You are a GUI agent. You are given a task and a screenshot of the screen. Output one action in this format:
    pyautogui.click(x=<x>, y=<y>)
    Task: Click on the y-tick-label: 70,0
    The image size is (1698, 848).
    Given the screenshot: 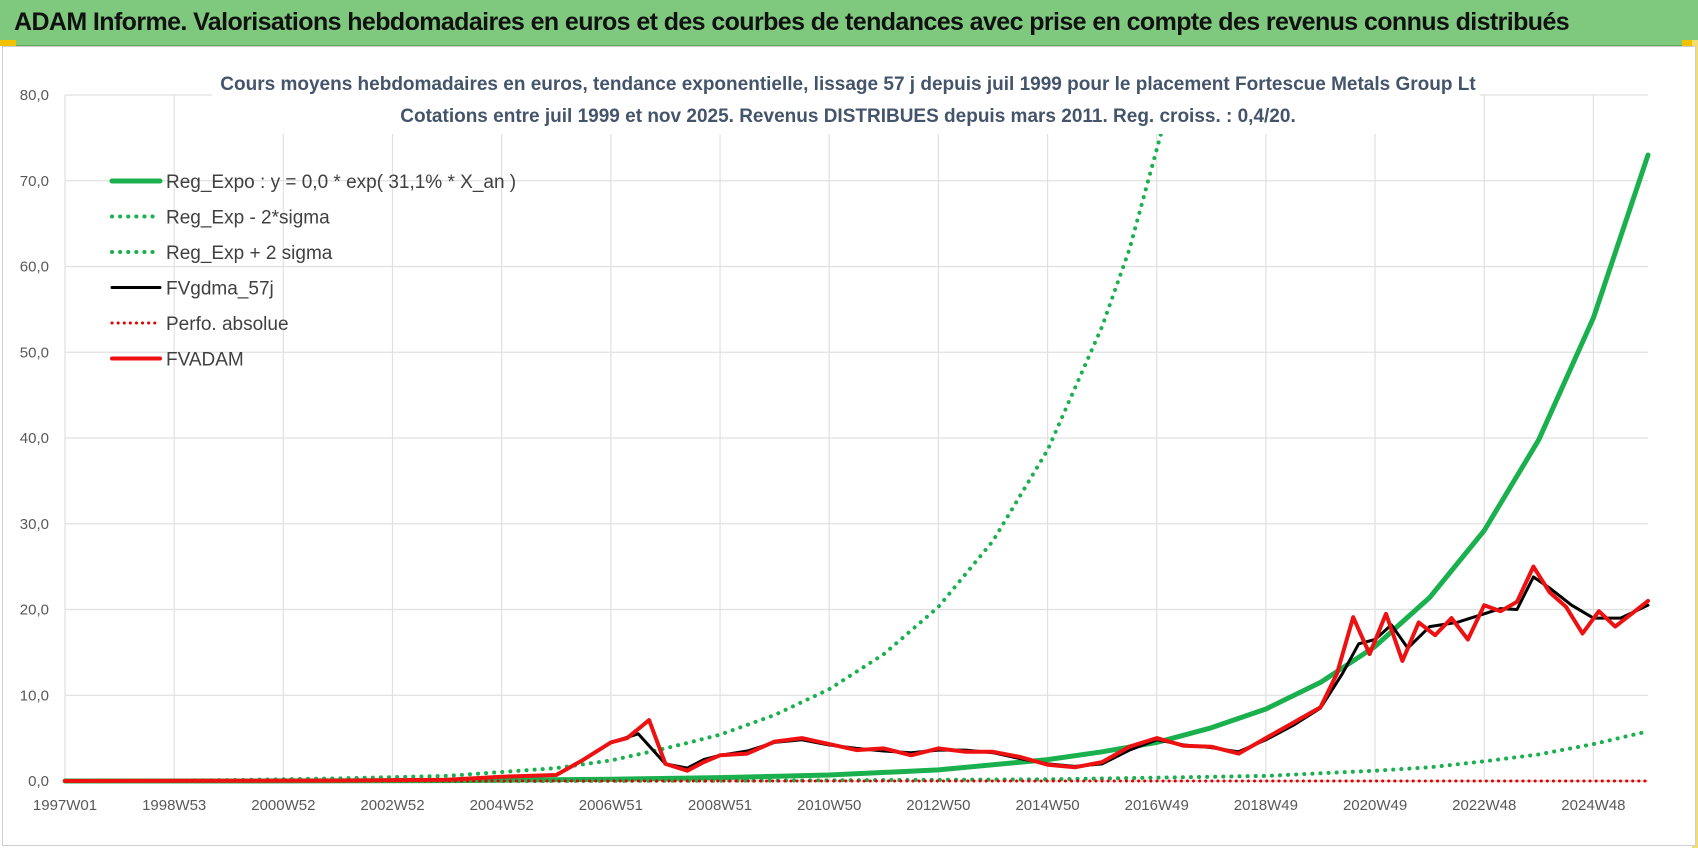 What is the action you would take?
    pyautogui.click(x=34, y=181)
    